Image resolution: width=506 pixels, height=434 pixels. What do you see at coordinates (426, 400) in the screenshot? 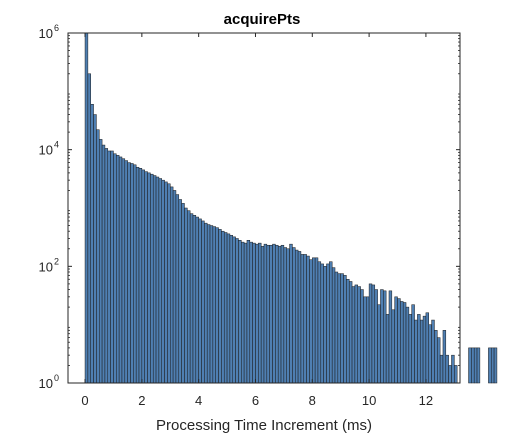
I see `x-tick-label: 12` at bounding box center [426, 400].